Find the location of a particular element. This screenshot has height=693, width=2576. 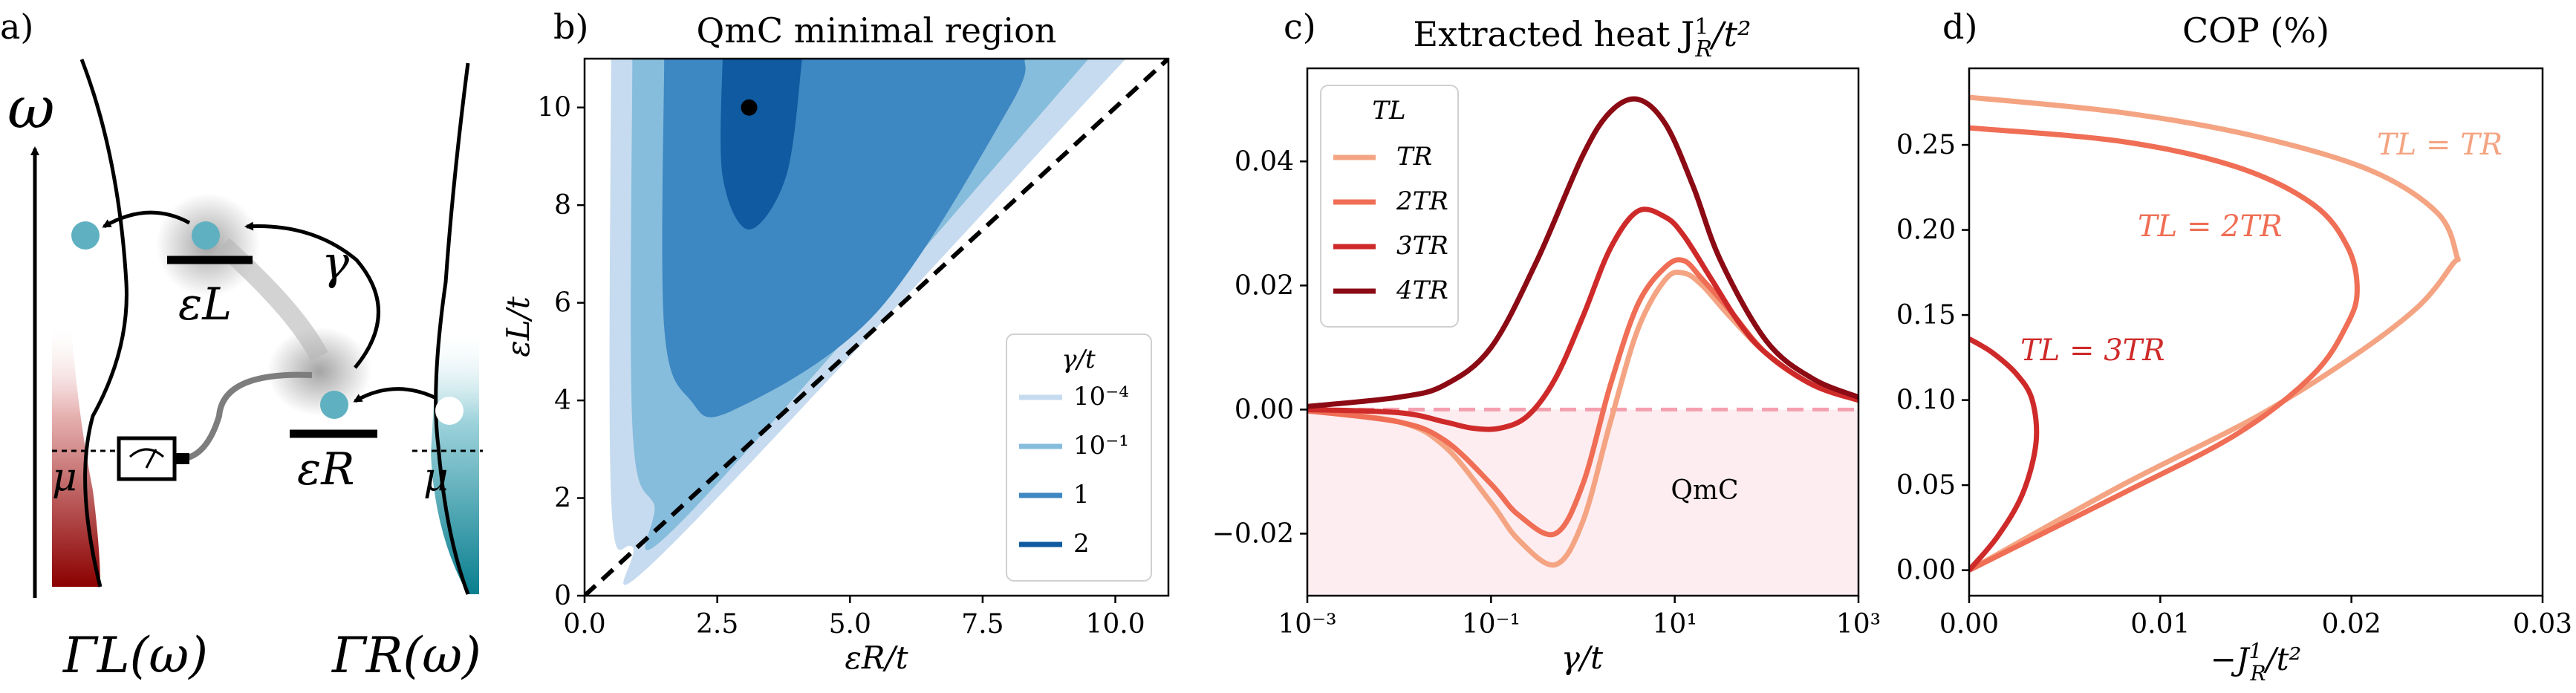

chart-c-legend-label: 2TR is located at coordinates (1422, 201).